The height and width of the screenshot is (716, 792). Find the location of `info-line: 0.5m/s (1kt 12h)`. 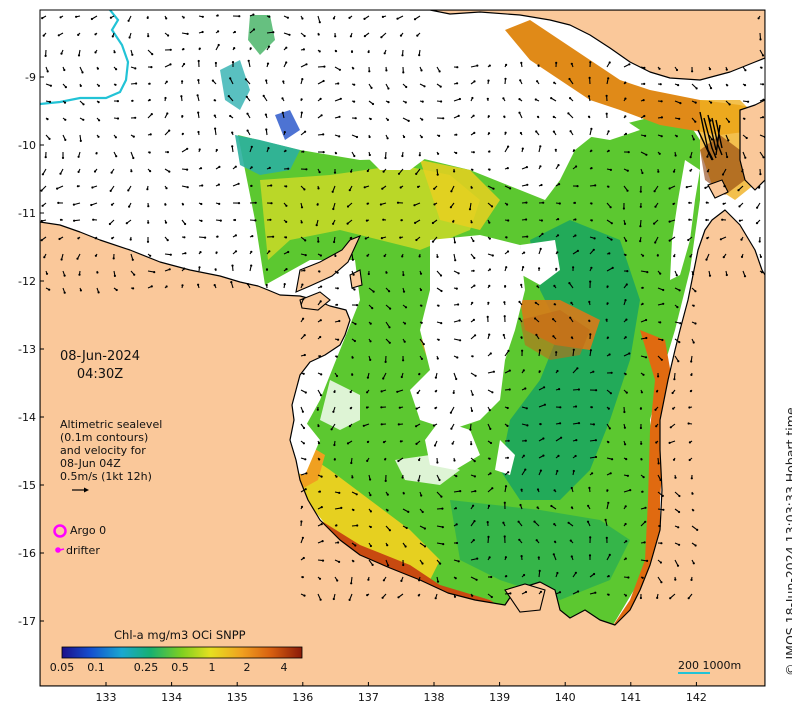

info-line: 0.5m/s (1kt 12h) is located at coordinates (106, 476).